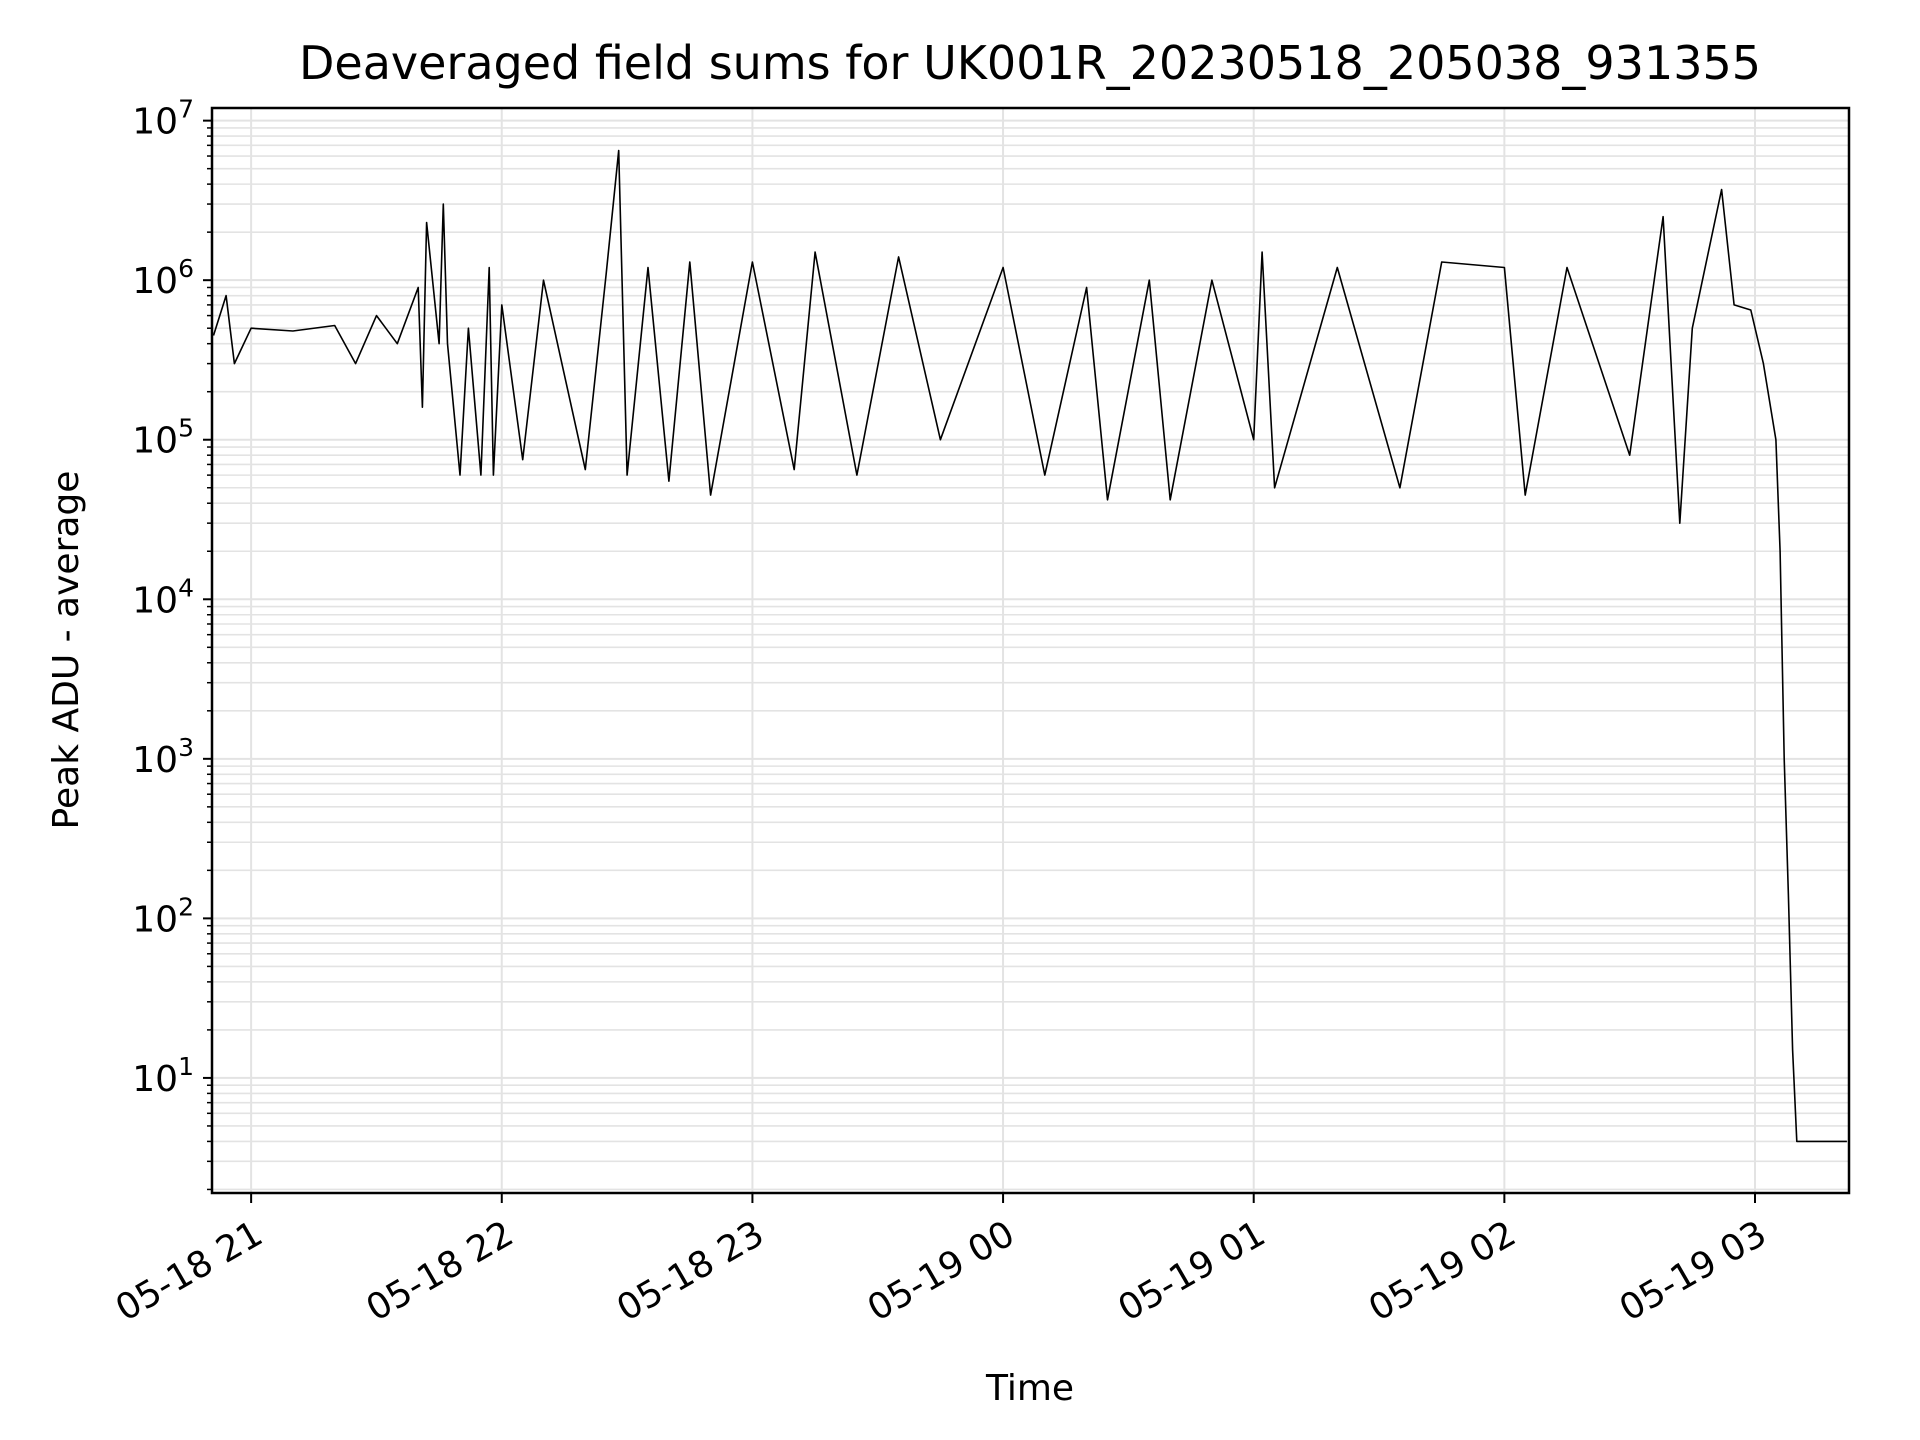 The width and height of the screenshot is (1920, 1440). What do you see at coordinates (163, 597) in the screenshot?
I see `y-tick-label: 10⁴` at bounding box center [163, 597].